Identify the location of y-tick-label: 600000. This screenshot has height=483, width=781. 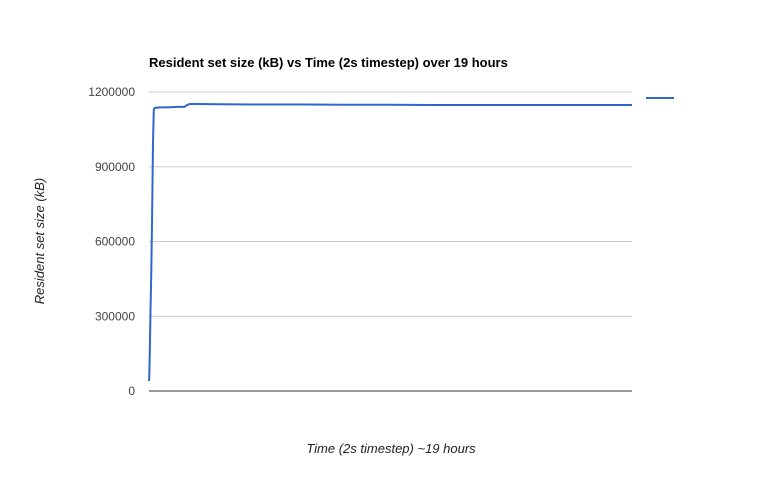
(115, 242).